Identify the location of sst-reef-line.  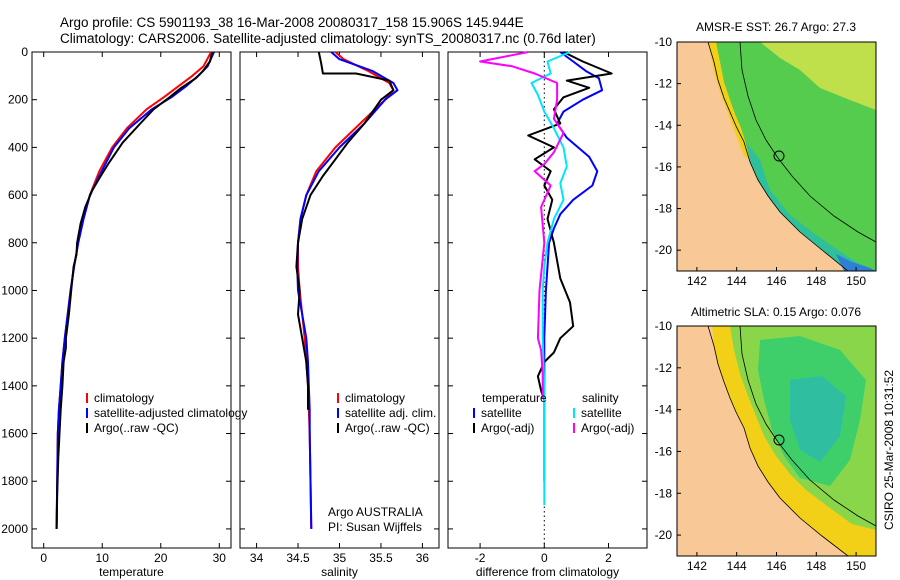
(807, 142).